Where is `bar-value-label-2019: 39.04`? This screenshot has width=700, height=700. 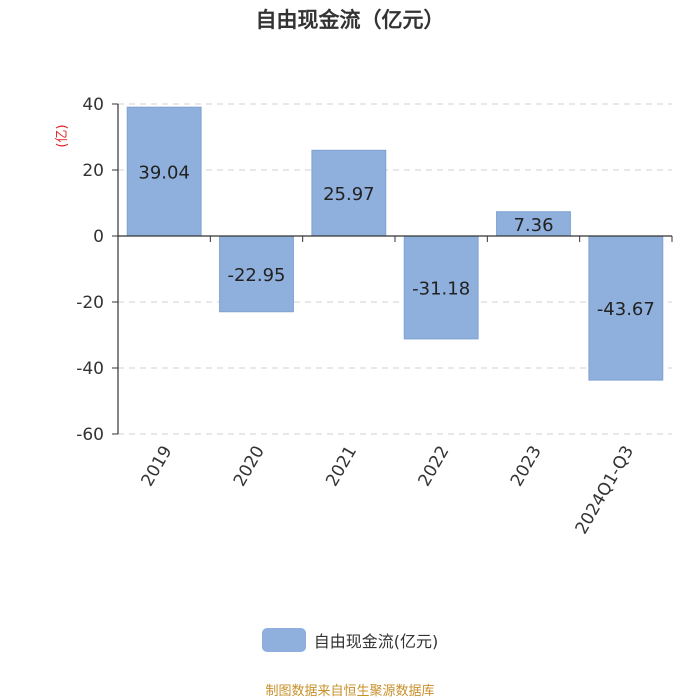
bar-value-label-2019: 39.04 is located at coordinates (164, 173).